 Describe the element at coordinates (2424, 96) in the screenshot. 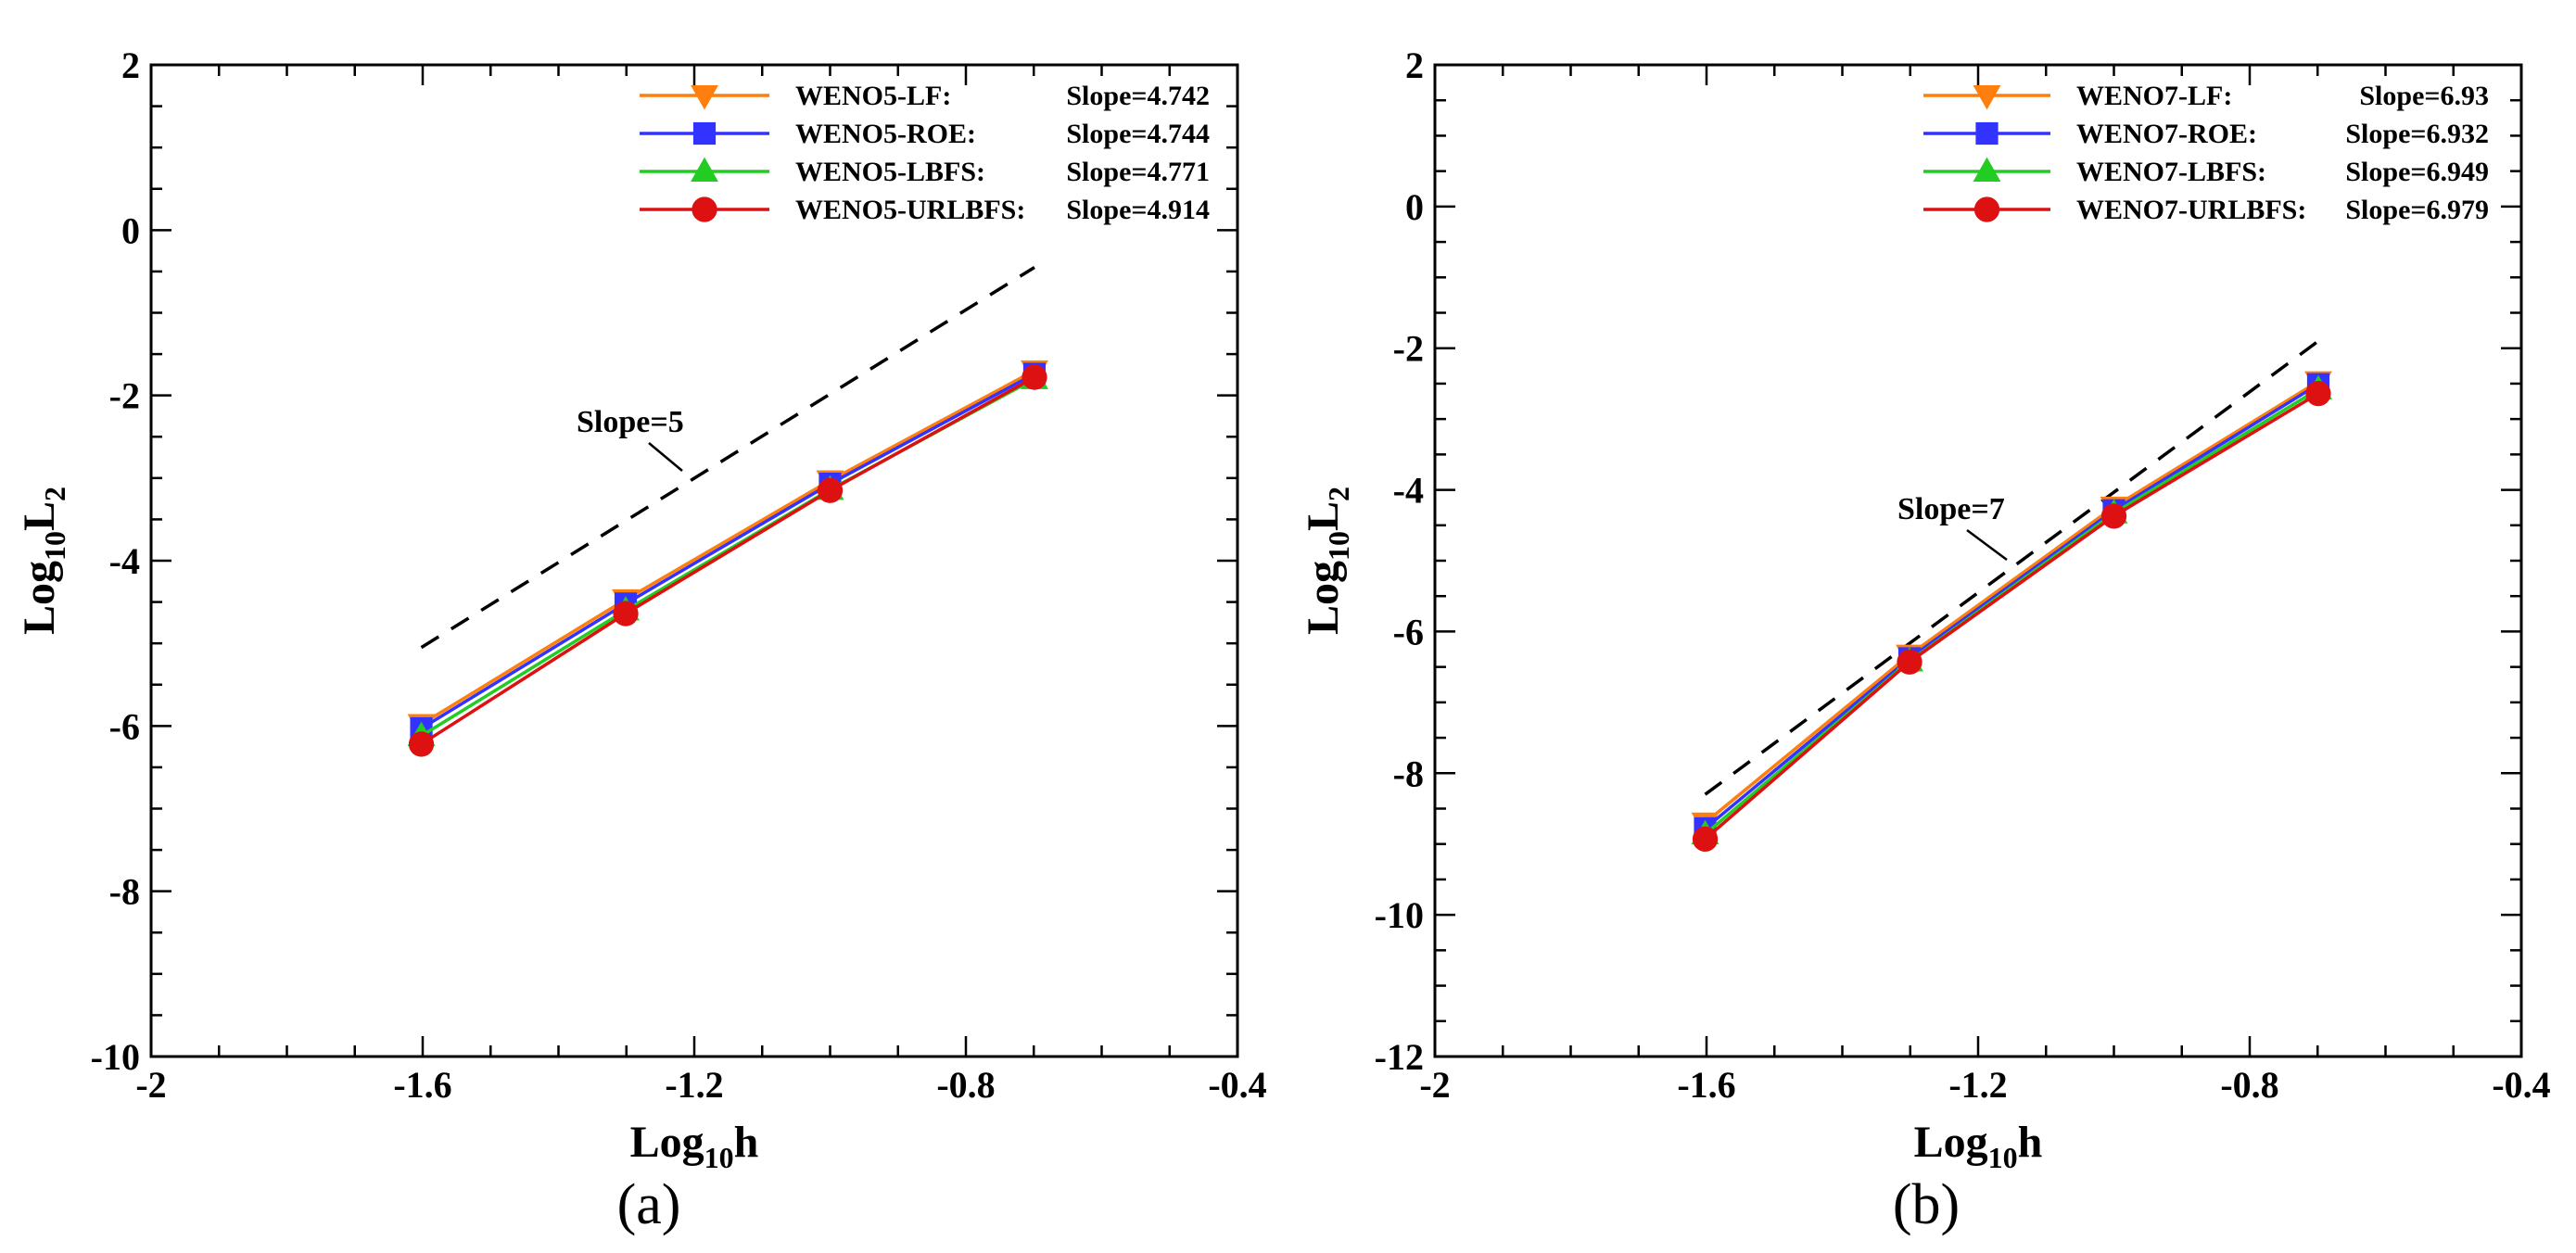

I see `legend-slope-label: Slope=6.93` at that location.